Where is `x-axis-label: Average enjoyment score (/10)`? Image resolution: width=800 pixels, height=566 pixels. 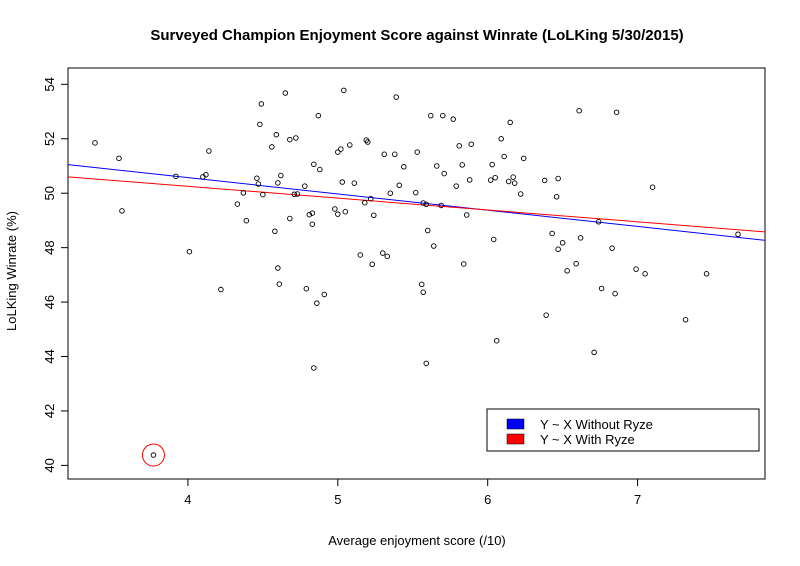 x-axis-label: Average enjoyment score (/10) is located at coordinates (417, 540).